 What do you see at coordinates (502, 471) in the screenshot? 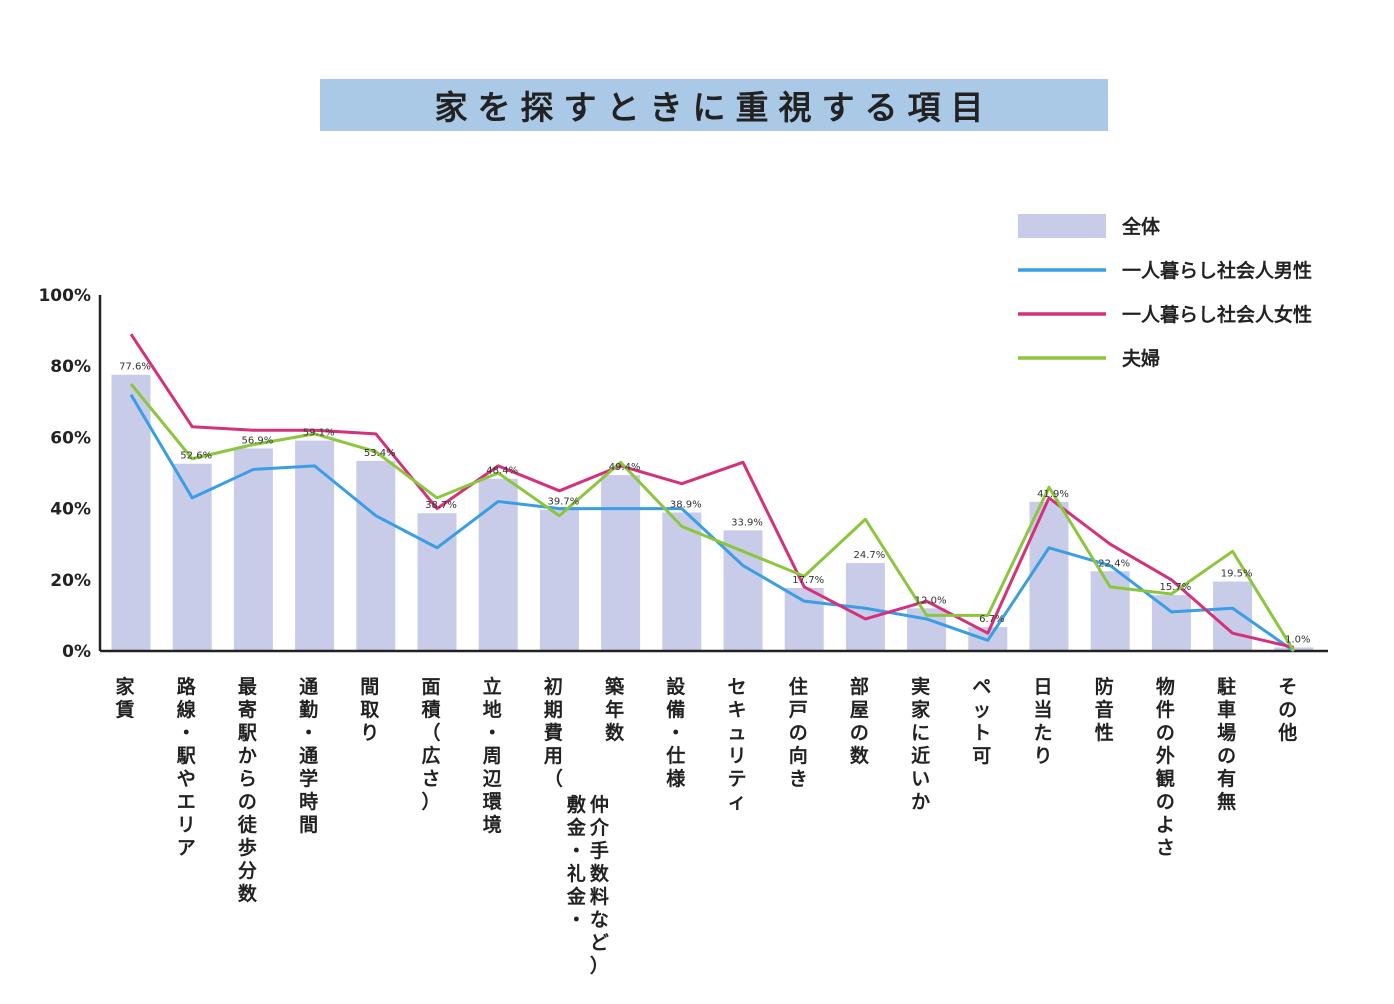
I see `data-label: 48.4%` at bounding box center [502, 471].